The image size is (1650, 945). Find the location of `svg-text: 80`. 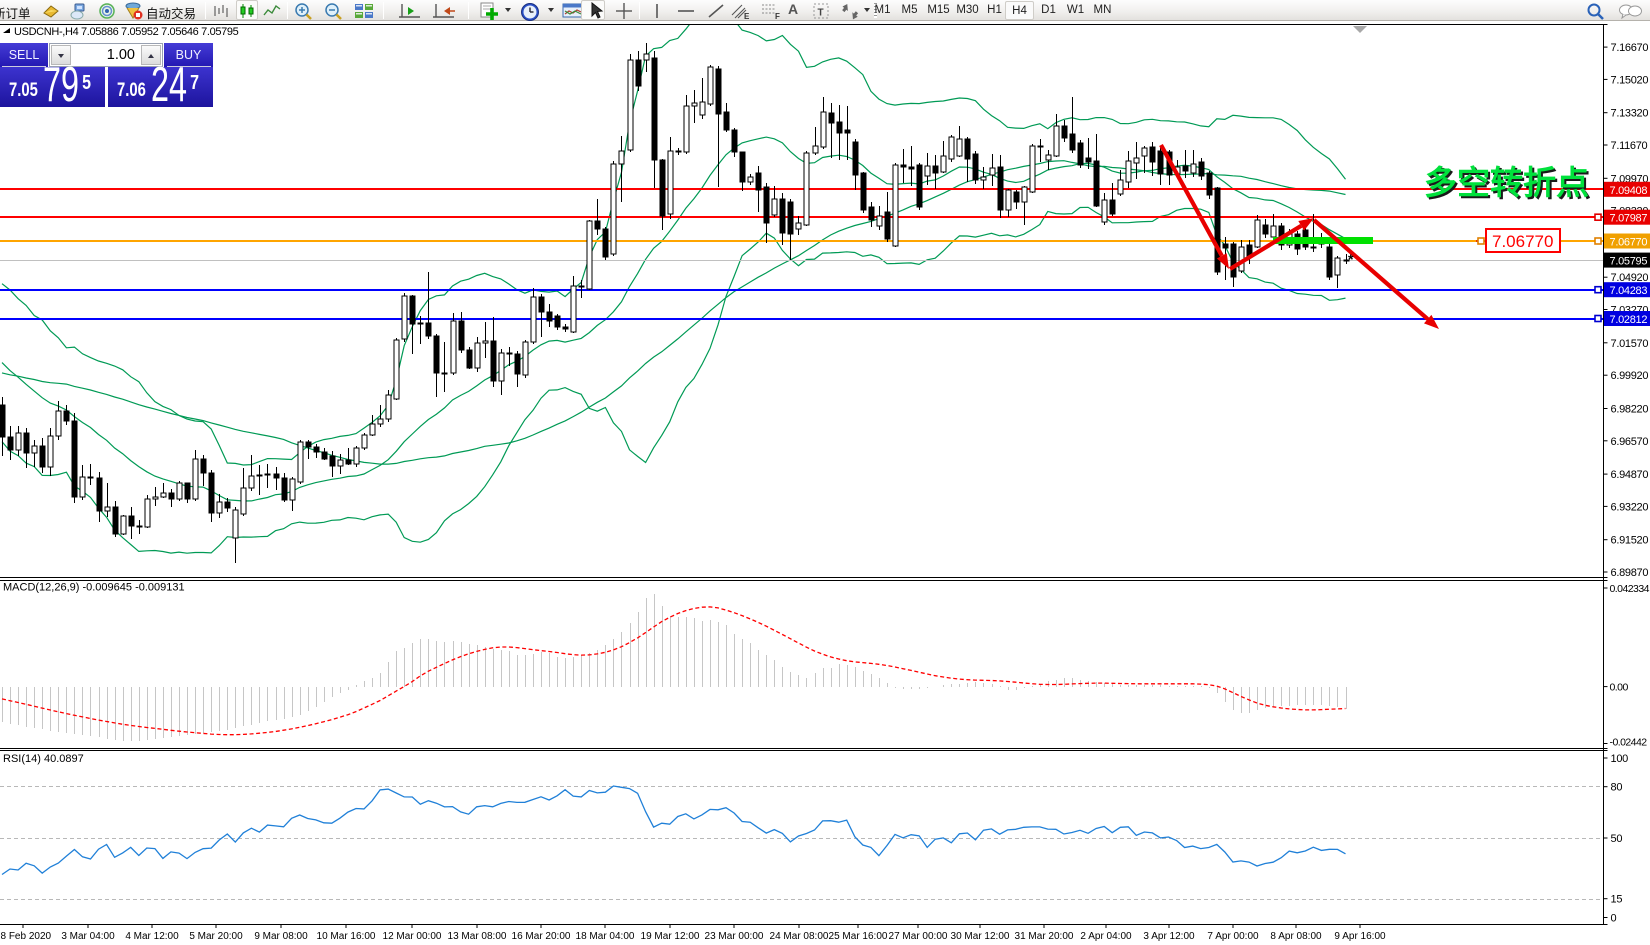

svg-text: 80 is located at coordinates (1617, 788).